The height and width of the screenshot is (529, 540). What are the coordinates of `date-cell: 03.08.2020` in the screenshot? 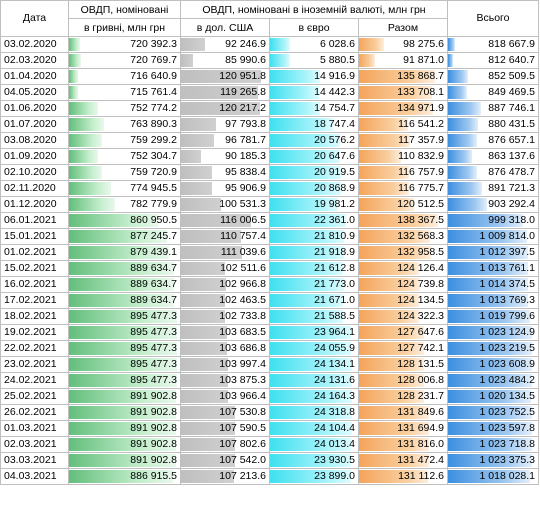 It's located at (34, 140).